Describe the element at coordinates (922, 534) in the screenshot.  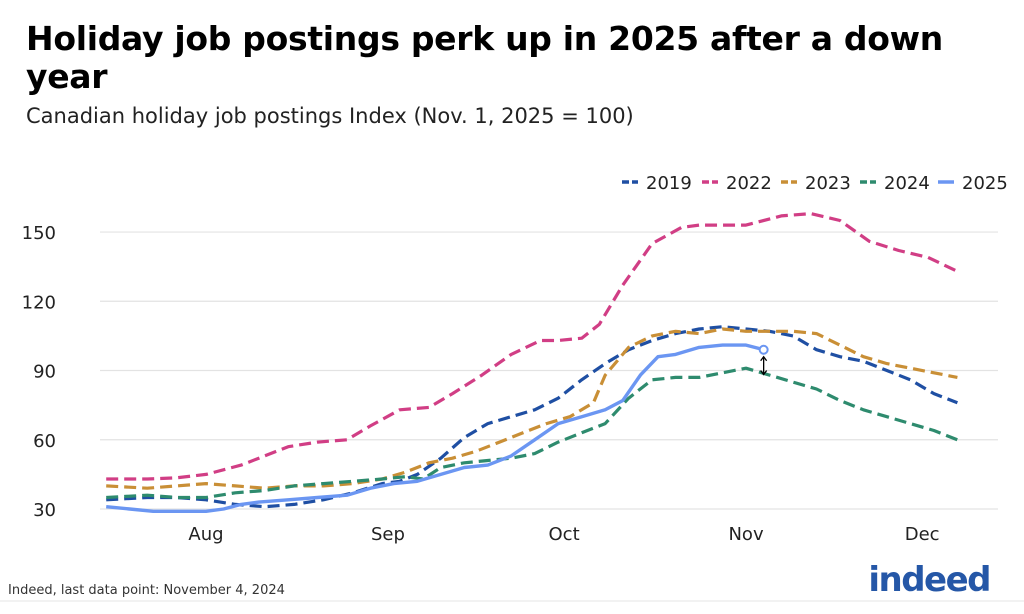
I see `x-tick-label: Dec` at that location.